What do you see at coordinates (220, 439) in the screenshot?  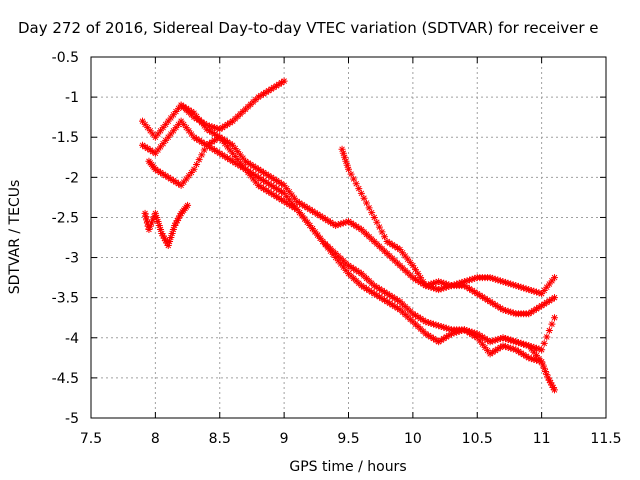 I see `x-tick-label: 8.5` at bounding box center [220, 439].